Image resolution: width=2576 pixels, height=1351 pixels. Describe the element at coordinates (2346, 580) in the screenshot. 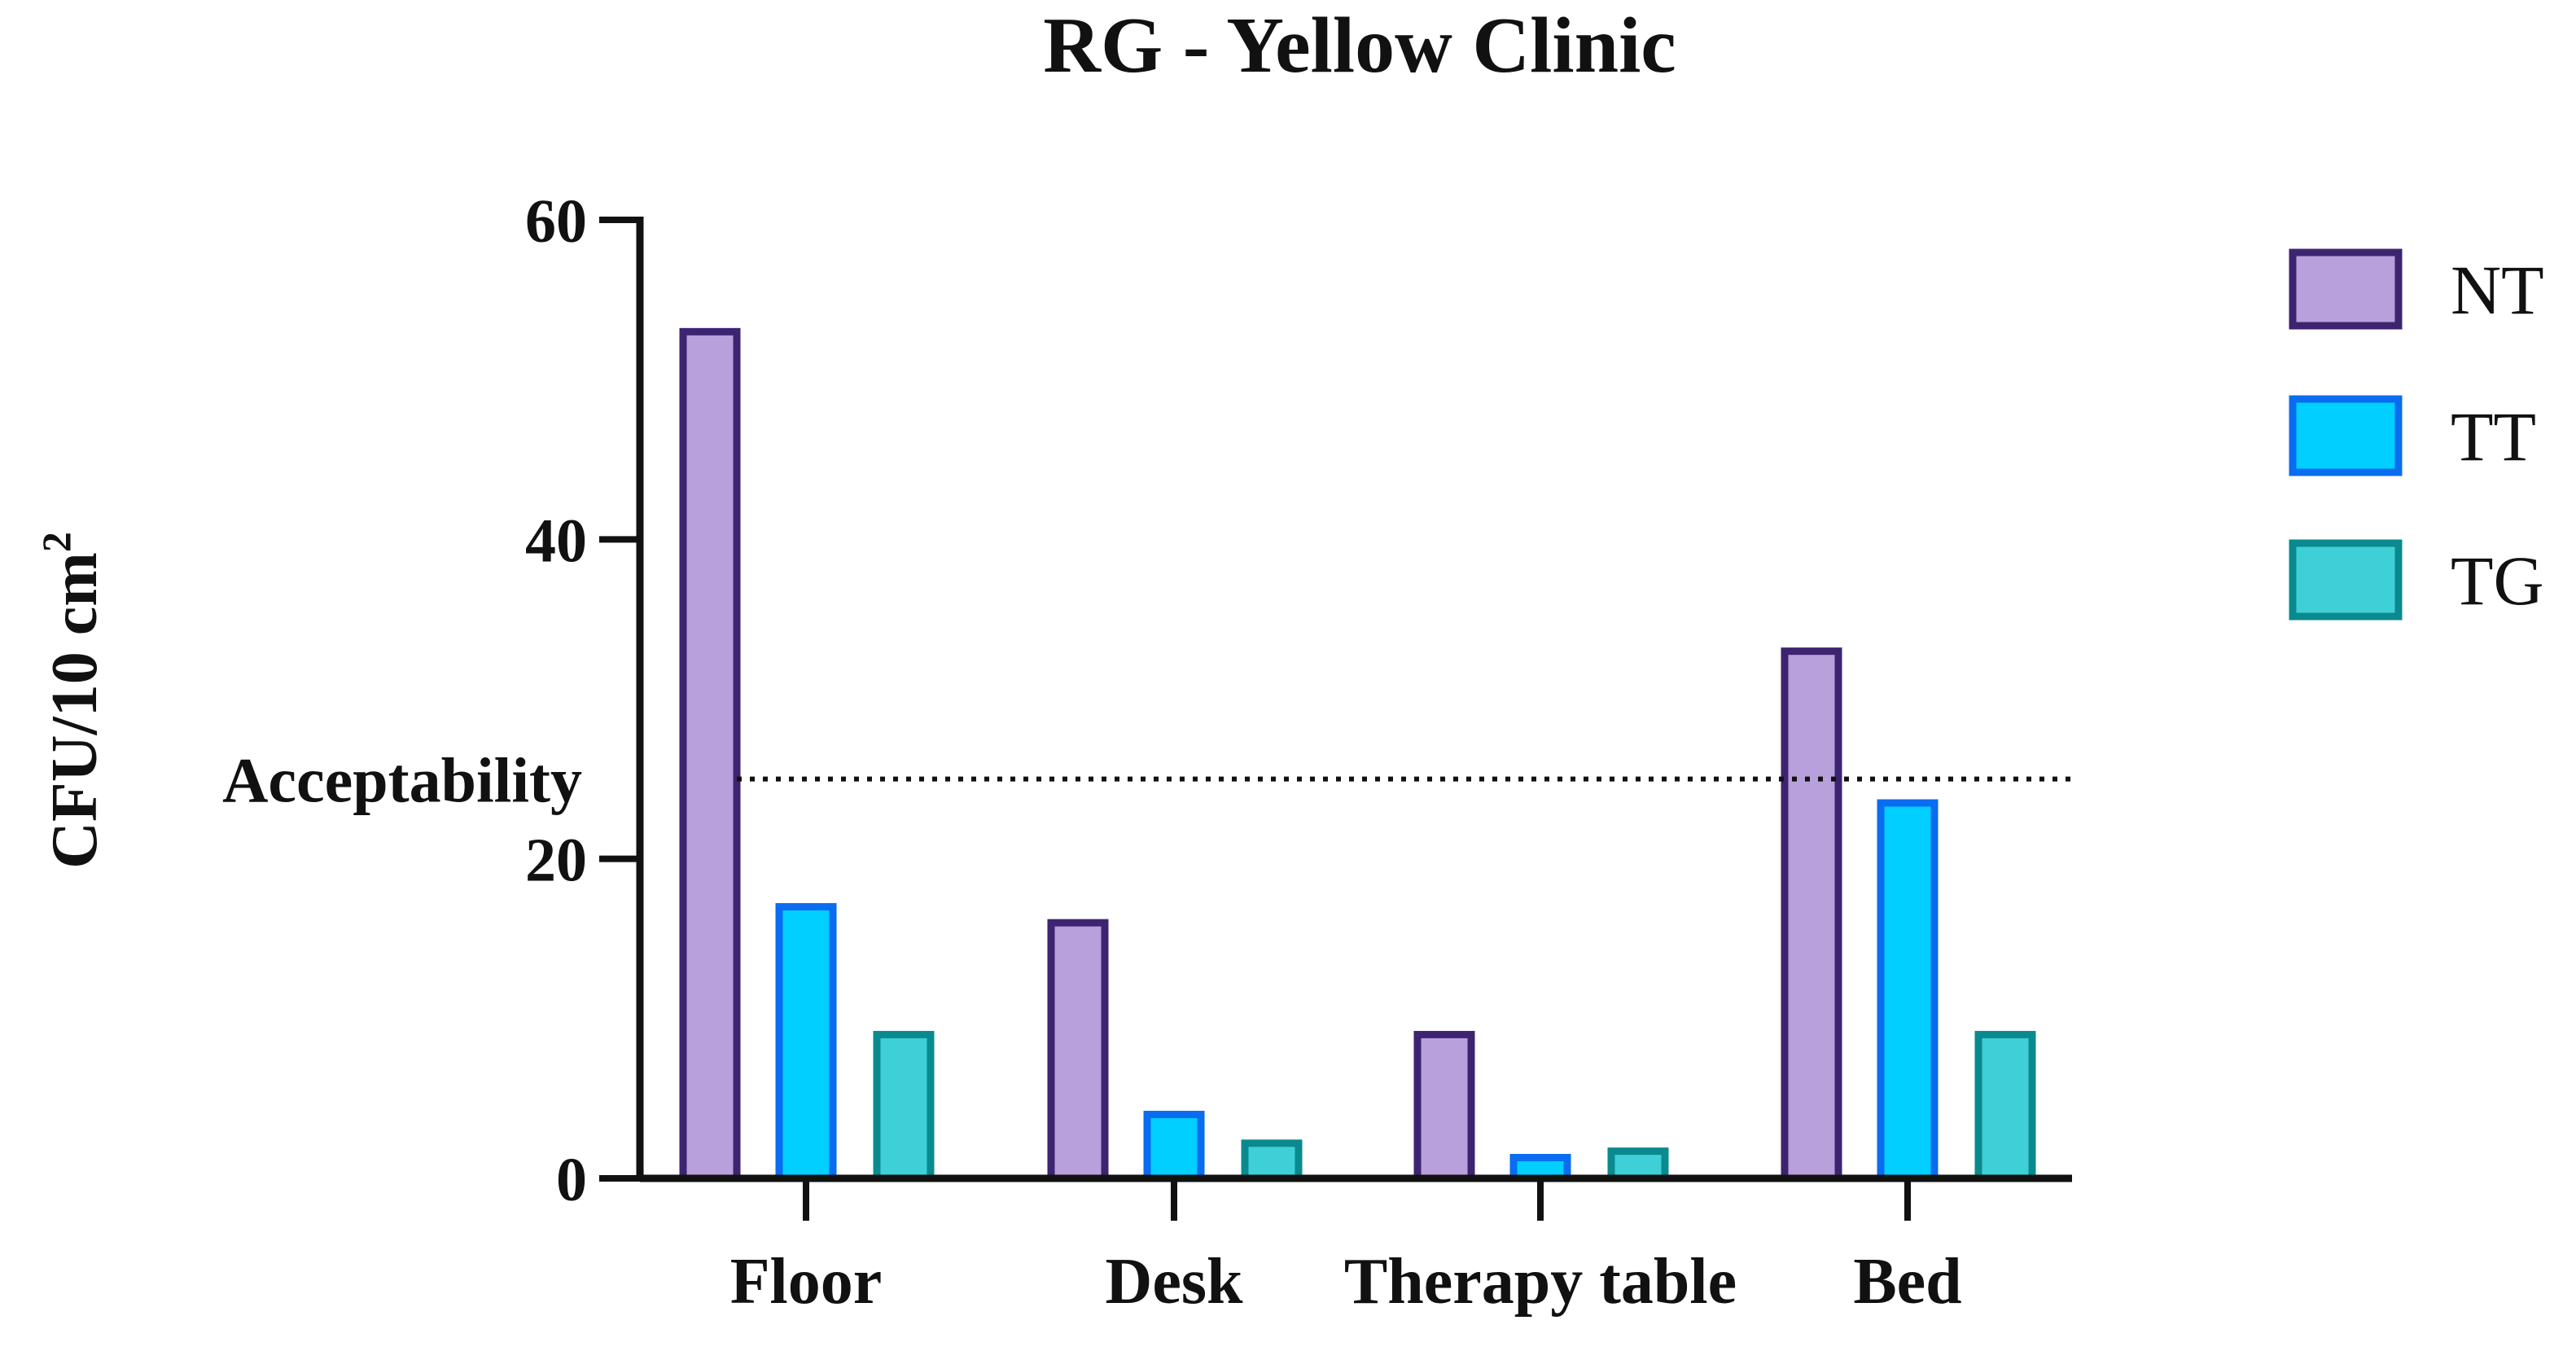

I see `legend-swatch-tg` at that location.